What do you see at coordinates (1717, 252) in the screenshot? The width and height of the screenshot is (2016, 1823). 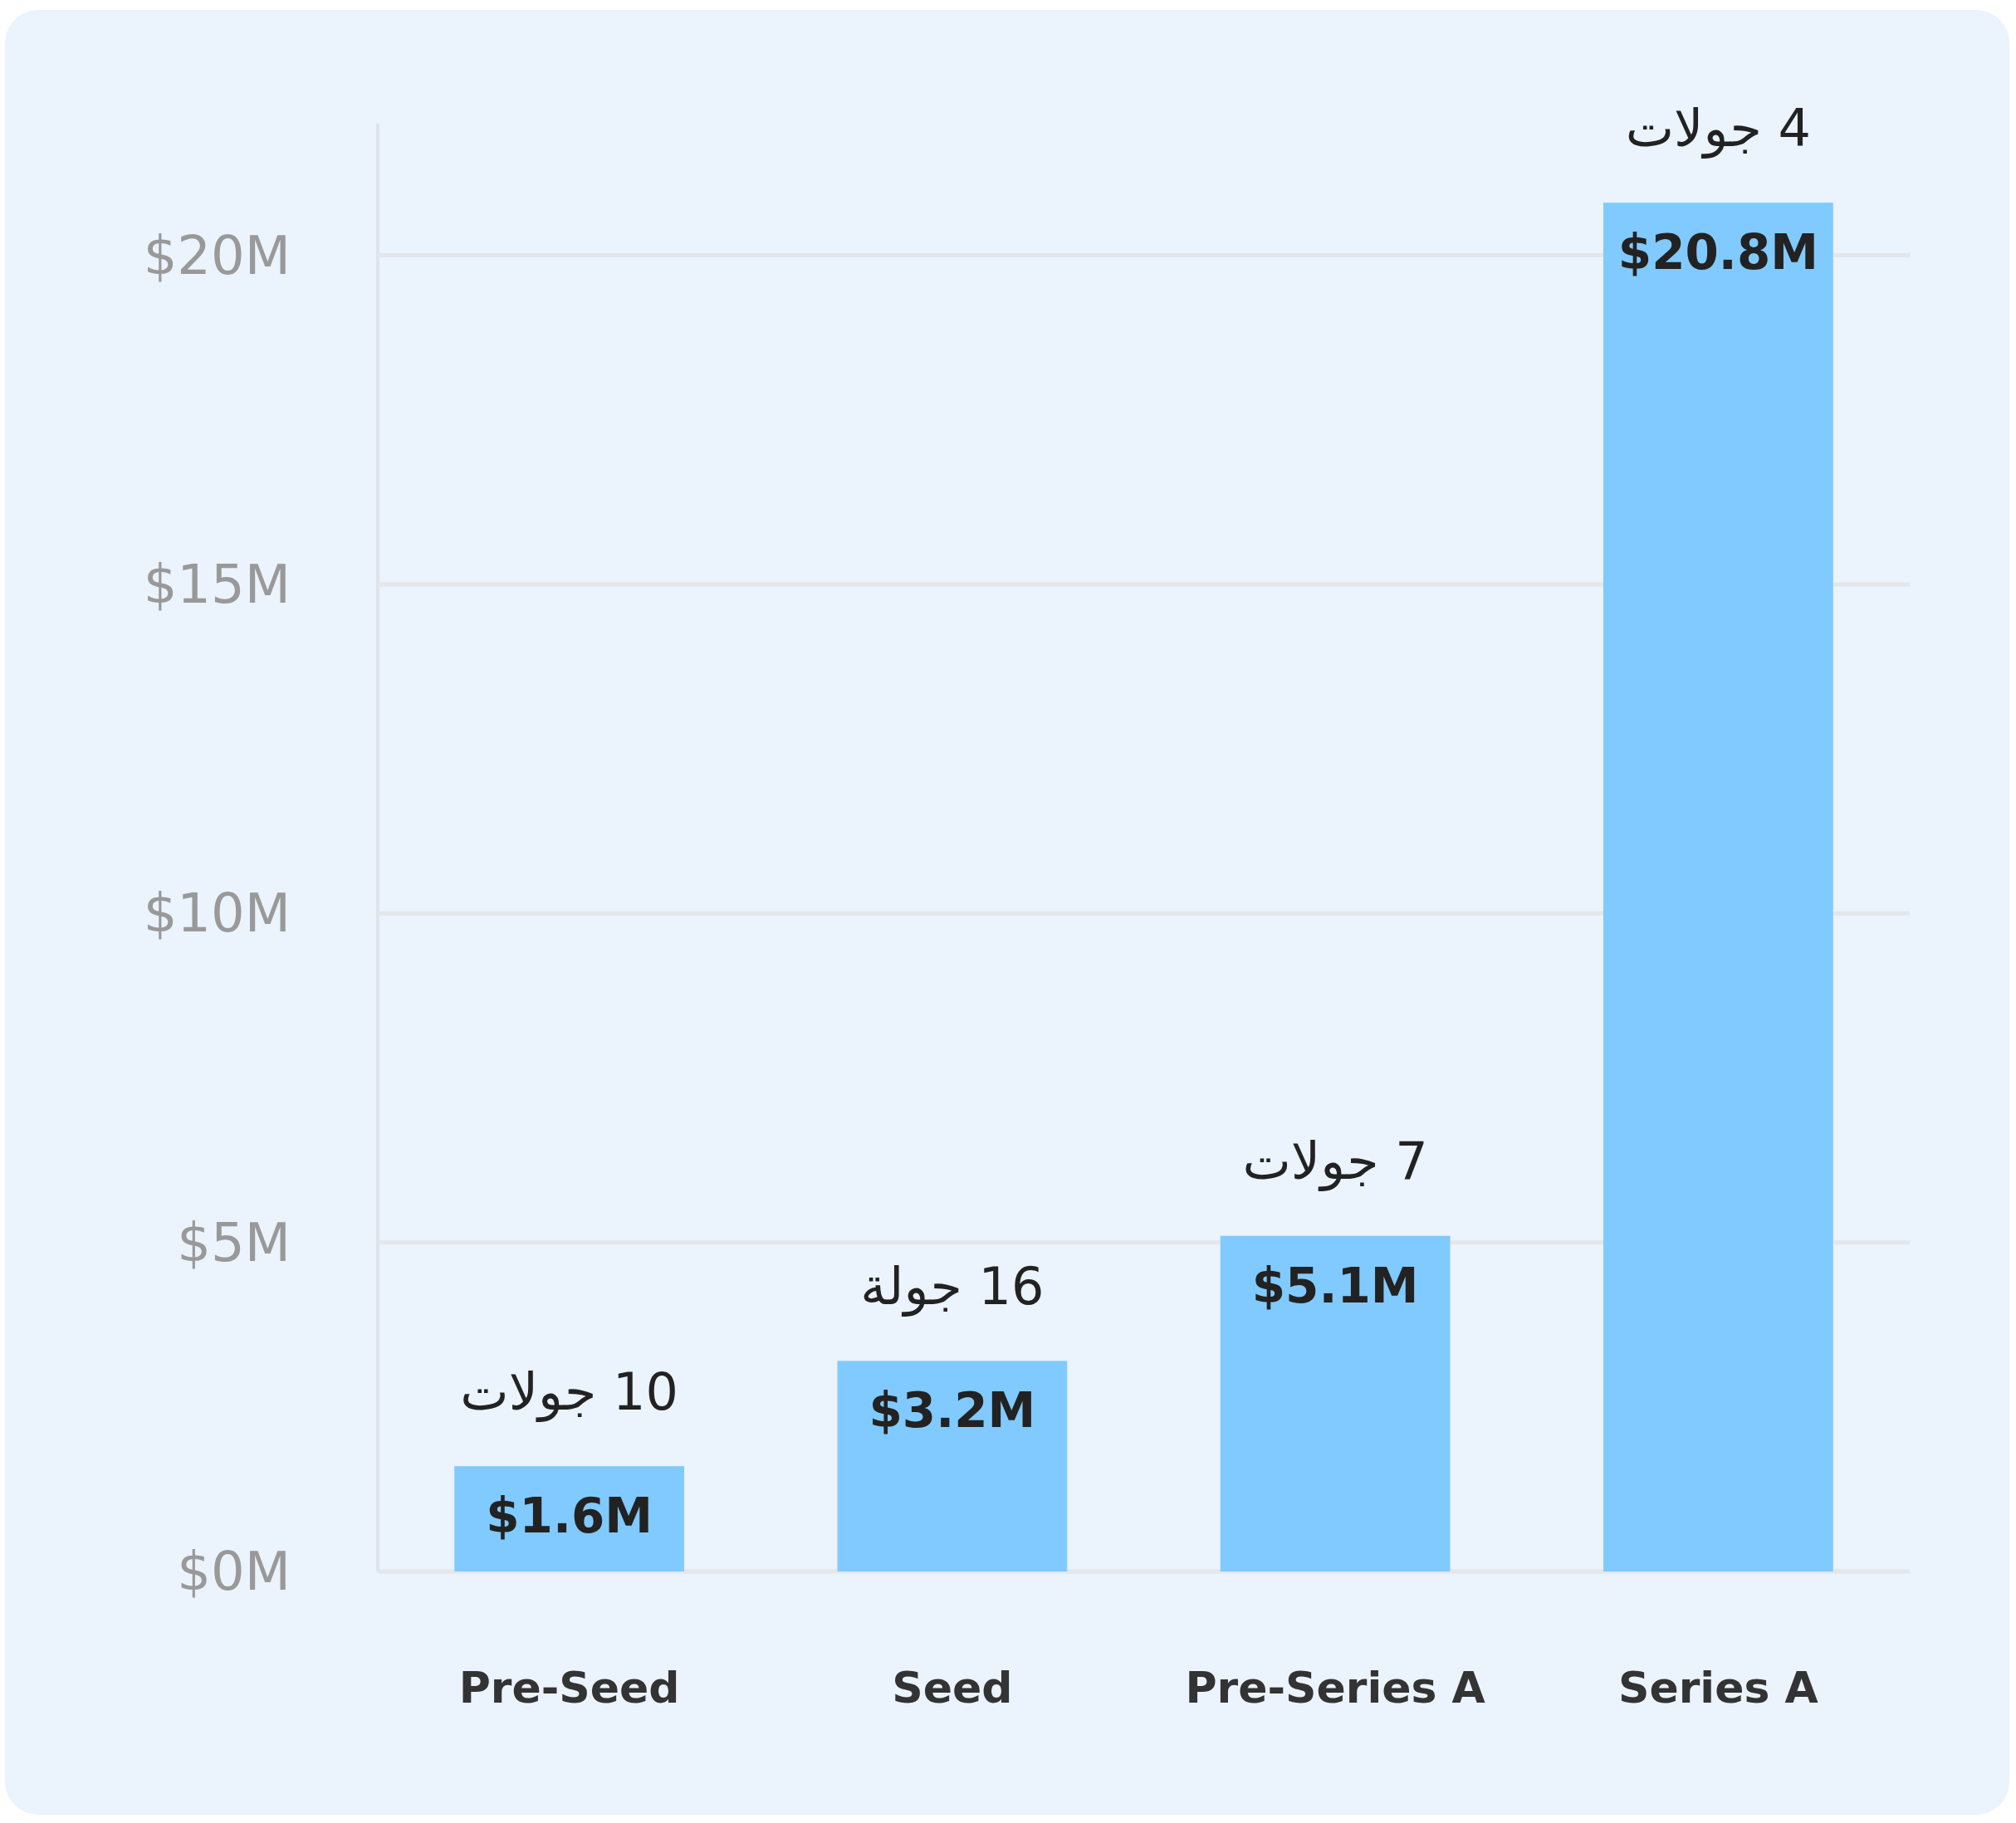 I see `data-label: $20.8M` at bounding box center [1717, 252].